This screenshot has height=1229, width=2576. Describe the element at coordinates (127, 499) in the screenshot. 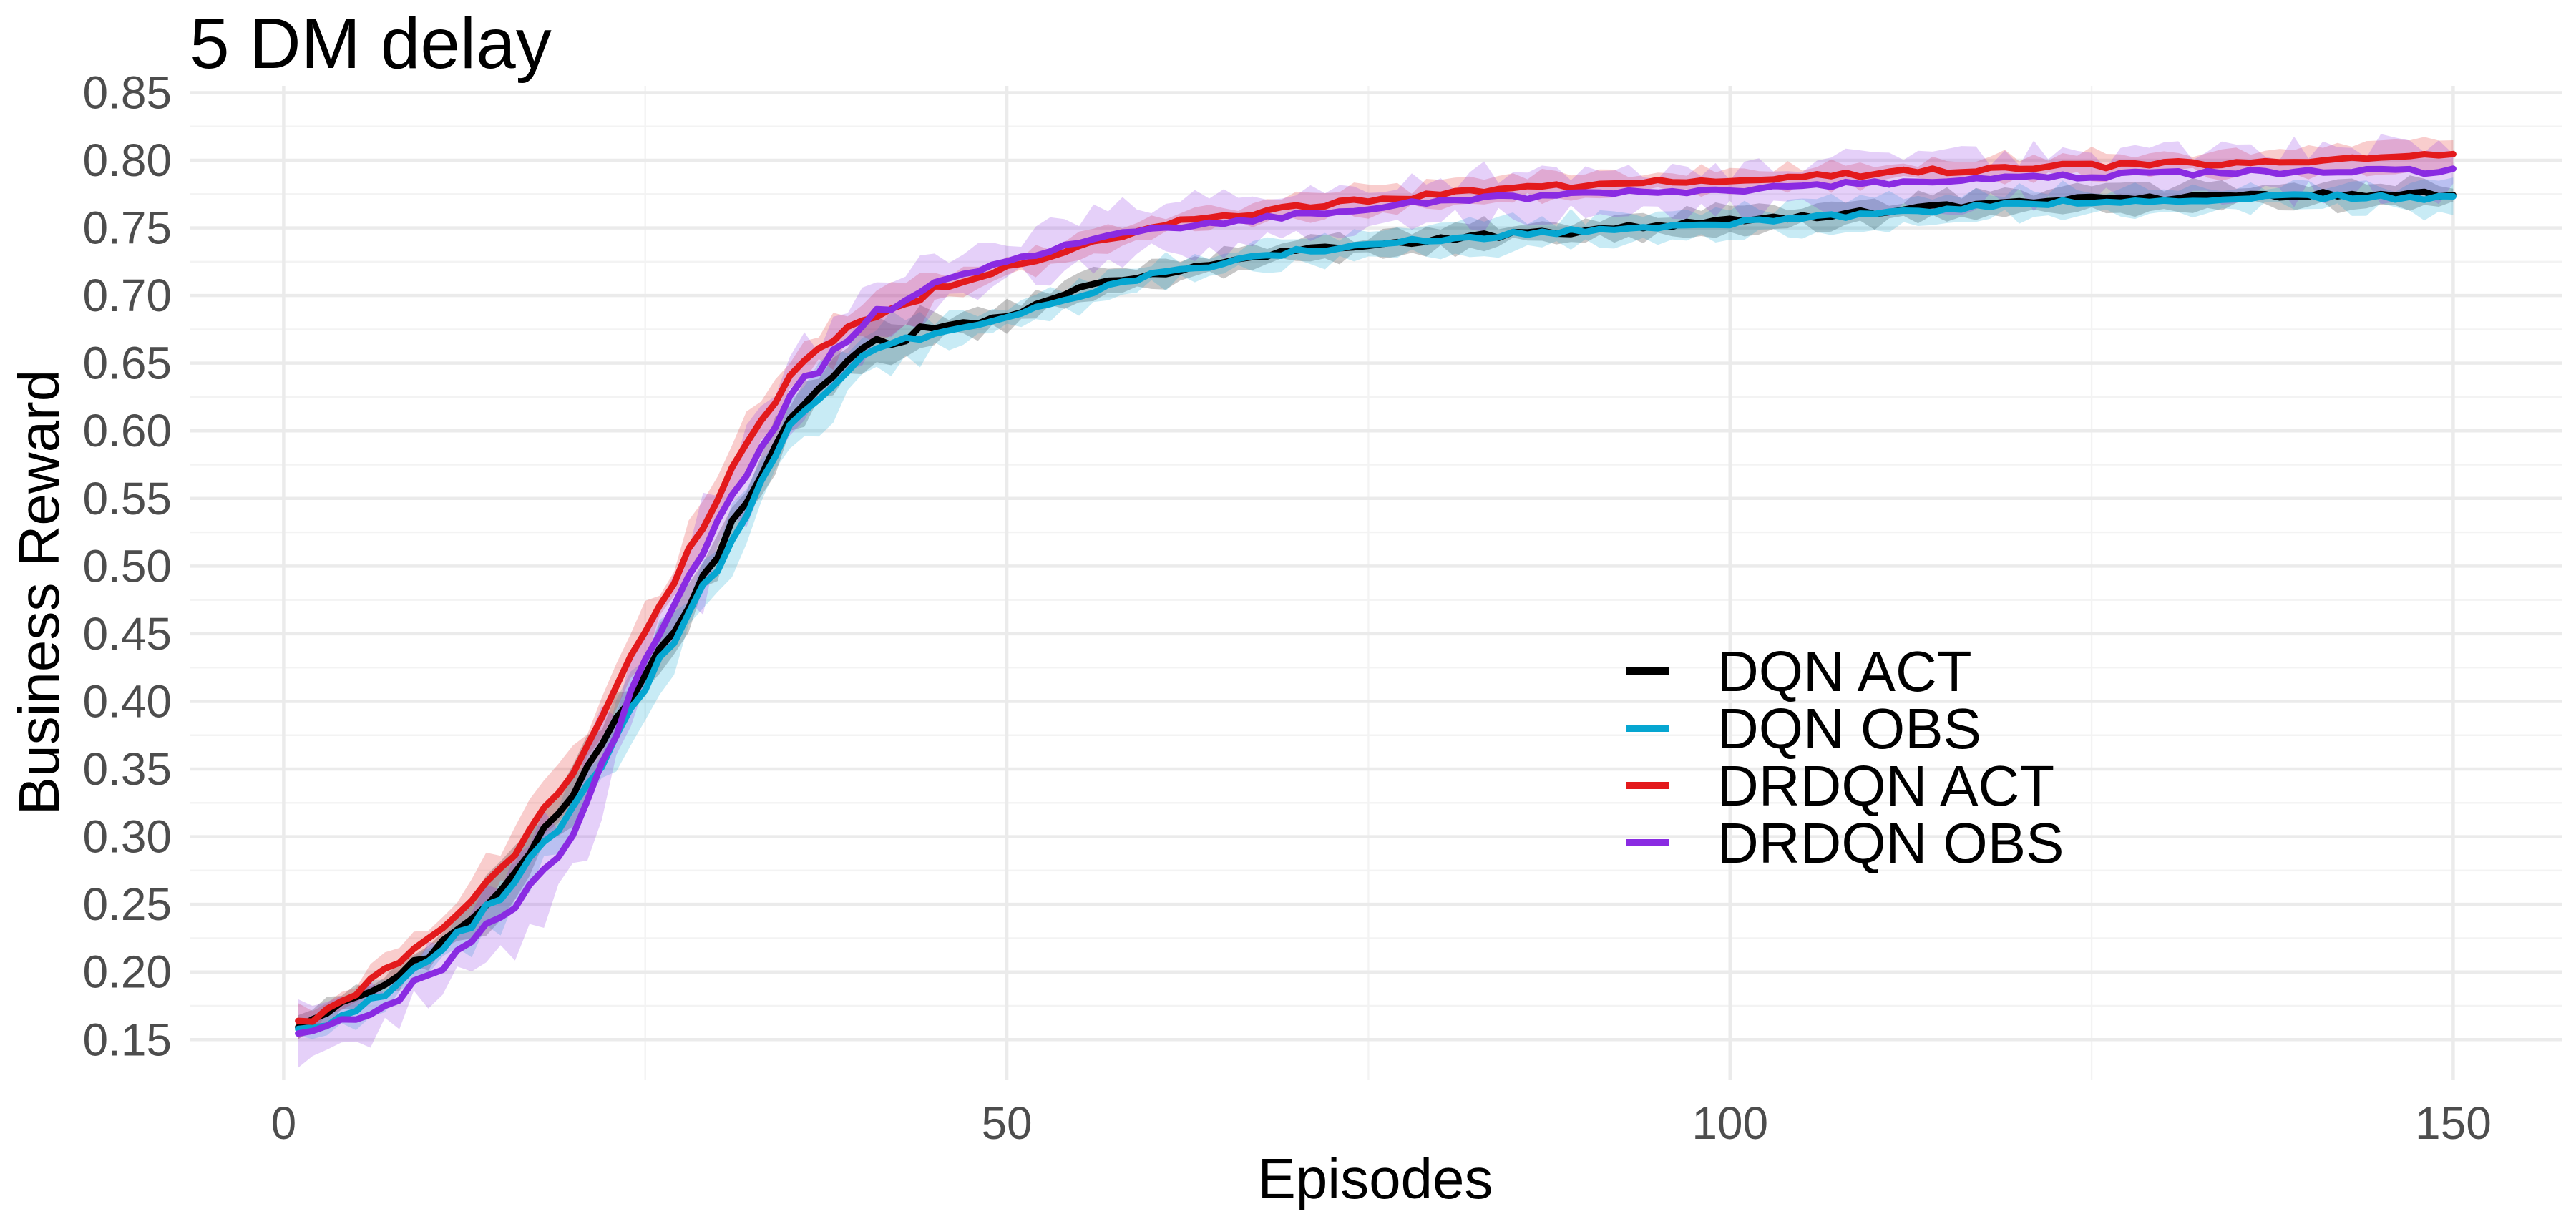

I see `y-tick-label: 0.55` at that location.